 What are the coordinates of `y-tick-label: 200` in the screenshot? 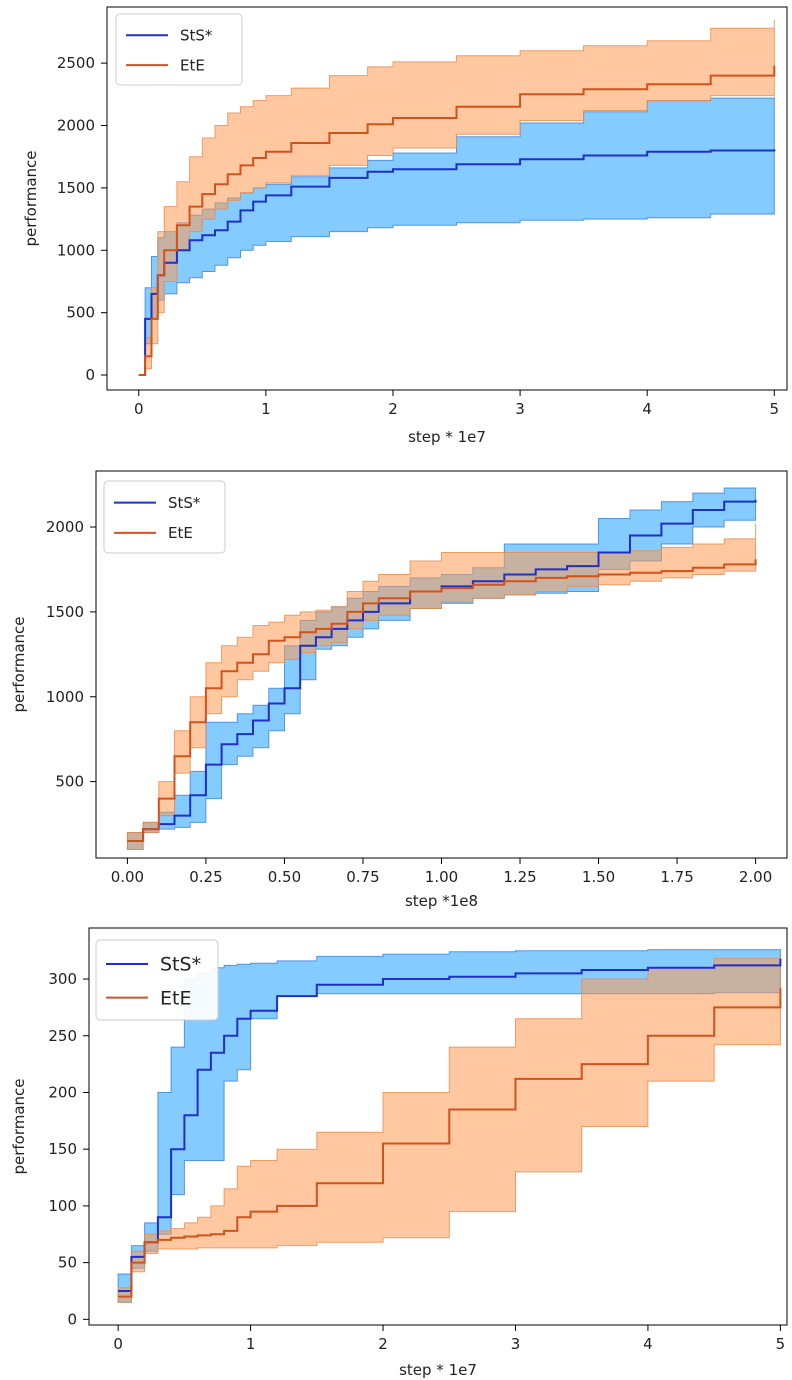 It's located at (62, 1092).